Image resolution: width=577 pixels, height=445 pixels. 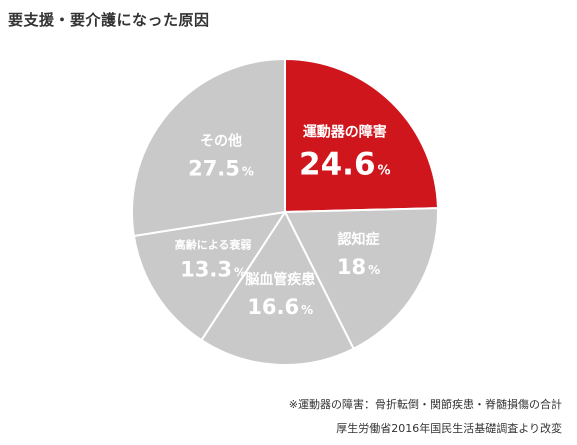 I want to click on footnote-source: 厚生労働省2016年国民生活基礎調査より改変, so click(x=449, y=428).